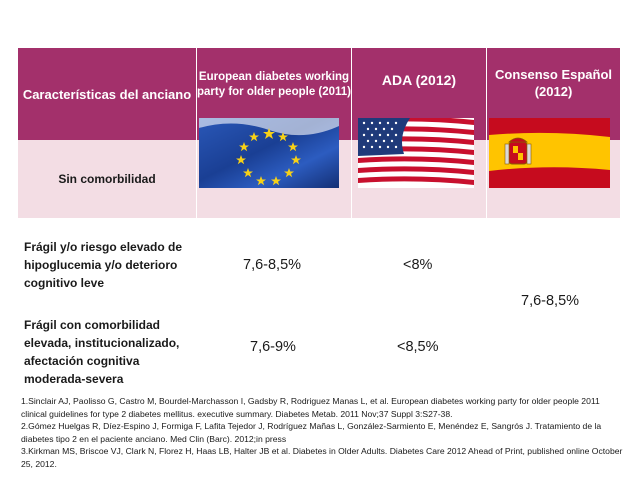 This screenshot has width=638, height=479. What do you see at coordinates (550, 301) in the screenshot?
I see `consenso-espanol-merged-value: 7,6-8,5%` at bounding box center [550, 301].